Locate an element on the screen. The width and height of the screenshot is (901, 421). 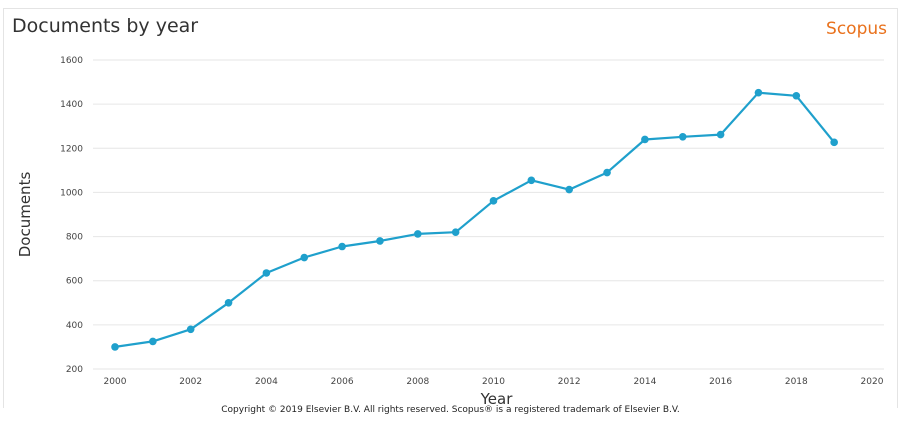
y-tick-label: 600 is located at coordinates (74, 282).